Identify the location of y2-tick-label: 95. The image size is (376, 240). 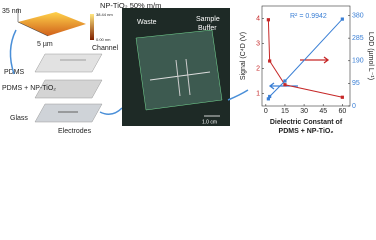
(356, 83).